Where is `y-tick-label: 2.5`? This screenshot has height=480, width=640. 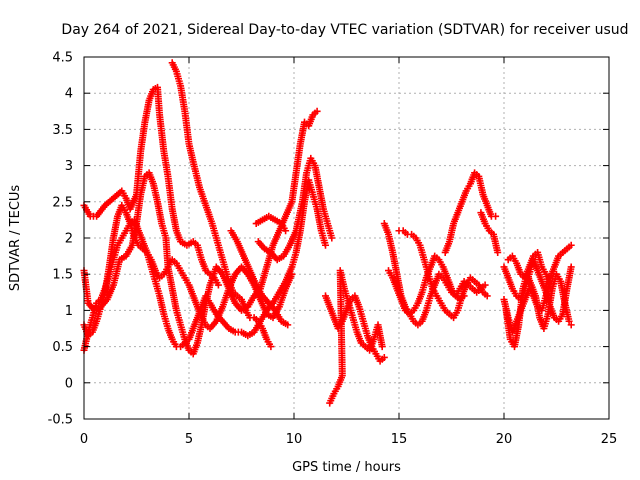
y-tick-label: 2.5 is located at coordinates (62, 202).